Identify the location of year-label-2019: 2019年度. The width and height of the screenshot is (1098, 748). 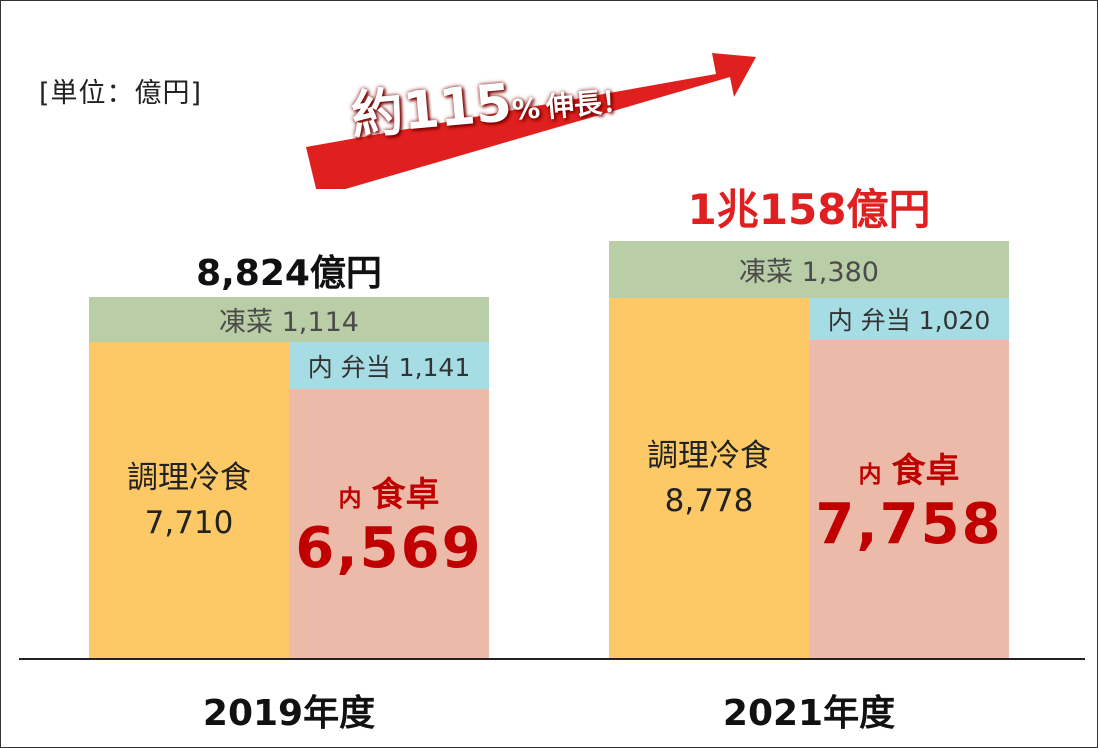
(289, 713).